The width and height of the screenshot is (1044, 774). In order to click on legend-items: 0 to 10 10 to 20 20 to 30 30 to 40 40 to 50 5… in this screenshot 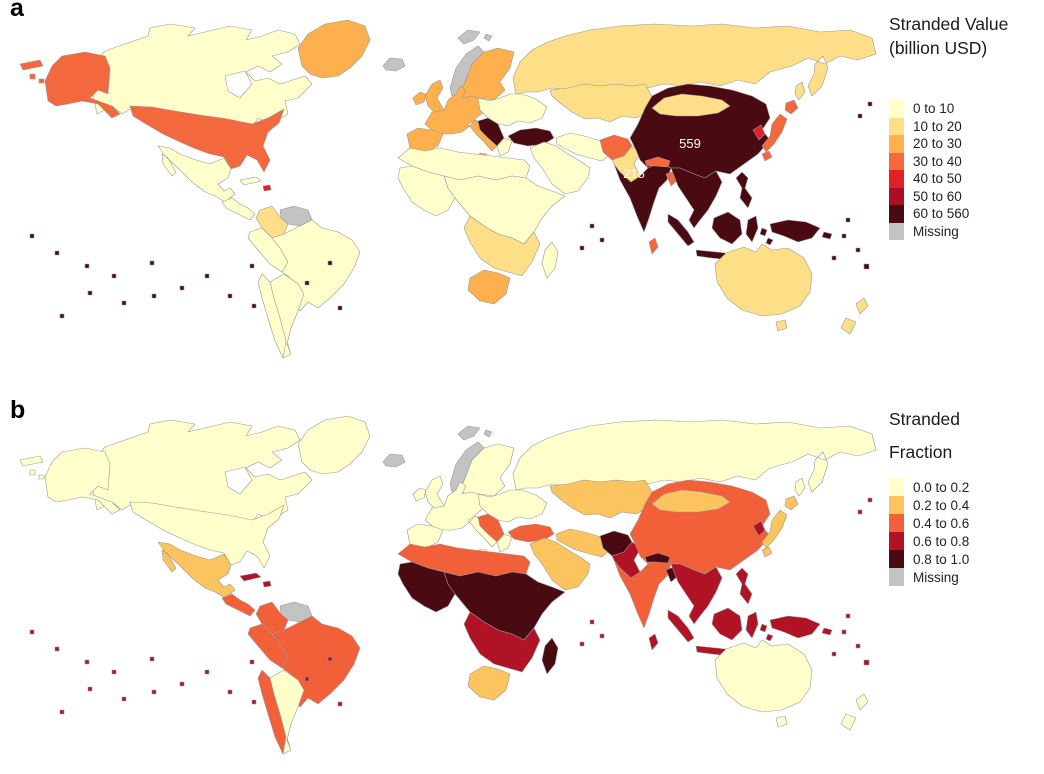, I will do `click(966, 170)`.